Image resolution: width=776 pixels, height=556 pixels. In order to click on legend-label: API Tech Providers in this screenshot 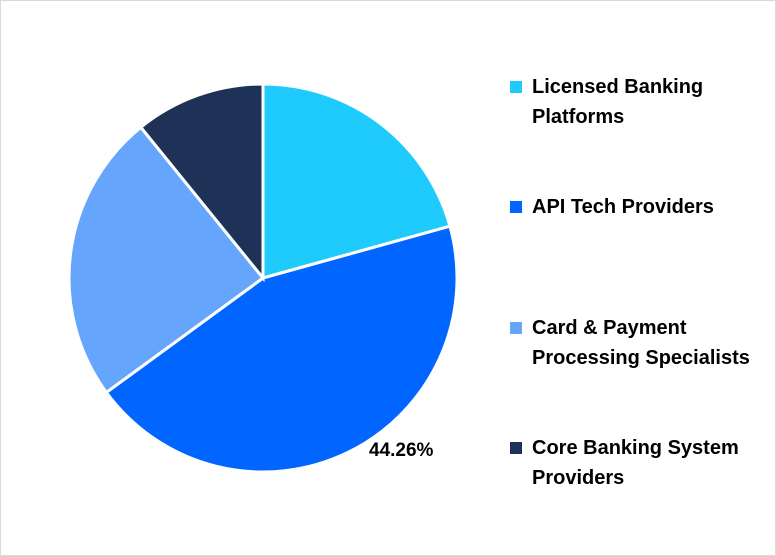, I will do `click(623, 207)`.